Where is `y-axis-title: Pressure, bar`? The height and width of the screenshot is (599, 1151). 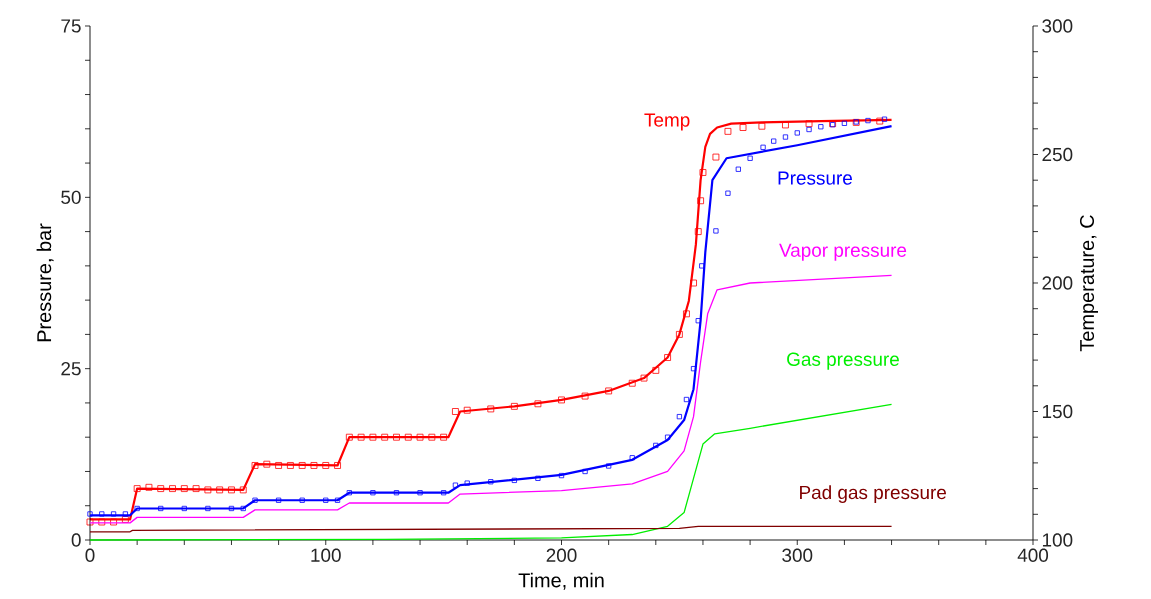
y-axis-title: Pressure, bar is located at coordinates (45, 282).